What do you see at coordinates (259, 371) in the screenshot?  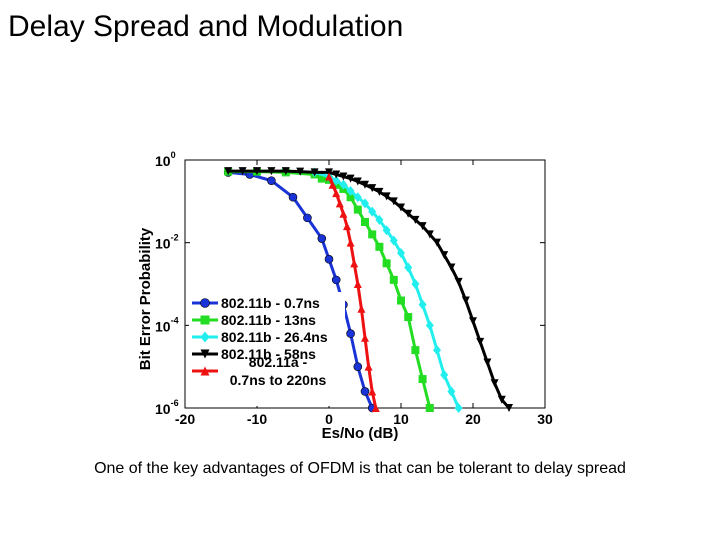 I see `legend-item: 802.11a - 0.7ns to 220ns` at bounding box center [259, 371].